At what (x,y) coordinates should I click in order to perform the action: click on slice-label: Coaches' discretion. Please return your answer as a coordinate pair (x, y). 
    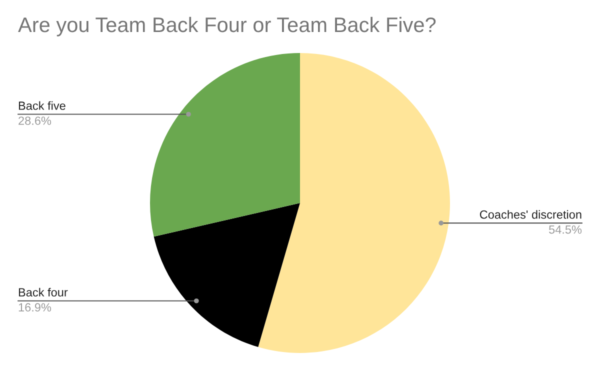
    Looking at the image, I should click on (531, 214).